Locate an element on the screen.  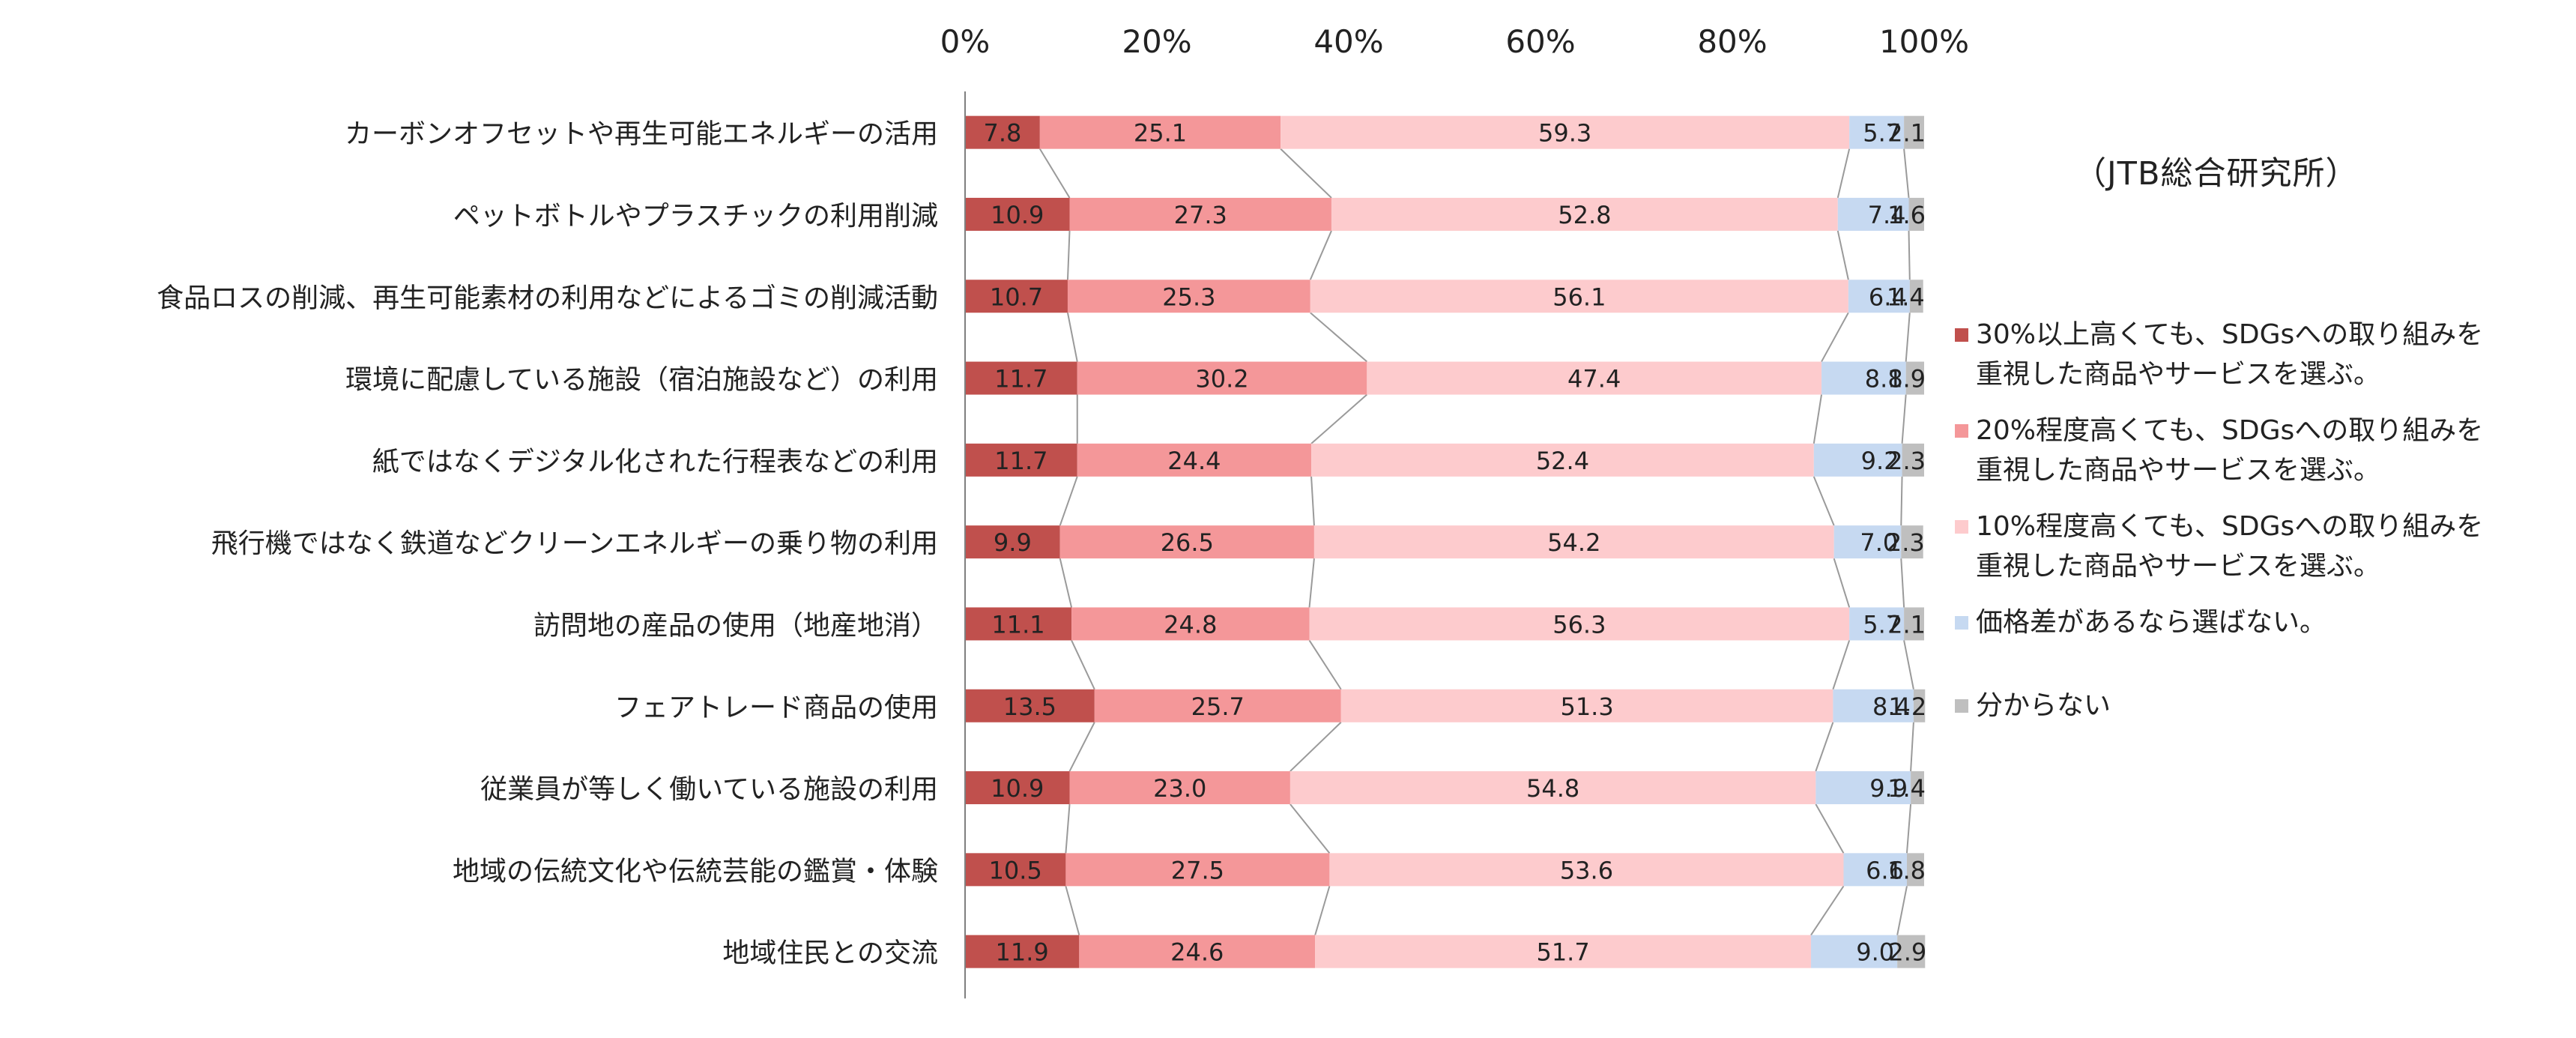
x-tick-label: 40% is located at coordinates (1348, 41).